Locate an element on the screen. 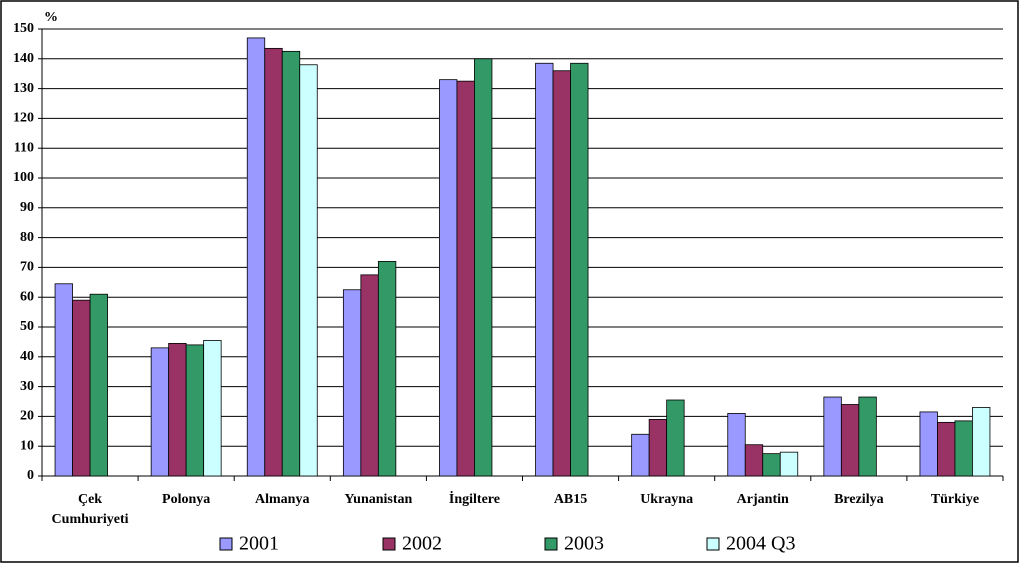 The height and width of the screenshot is (564, 1020). y-tick-label: 130 is located at coordinates (23, 88).